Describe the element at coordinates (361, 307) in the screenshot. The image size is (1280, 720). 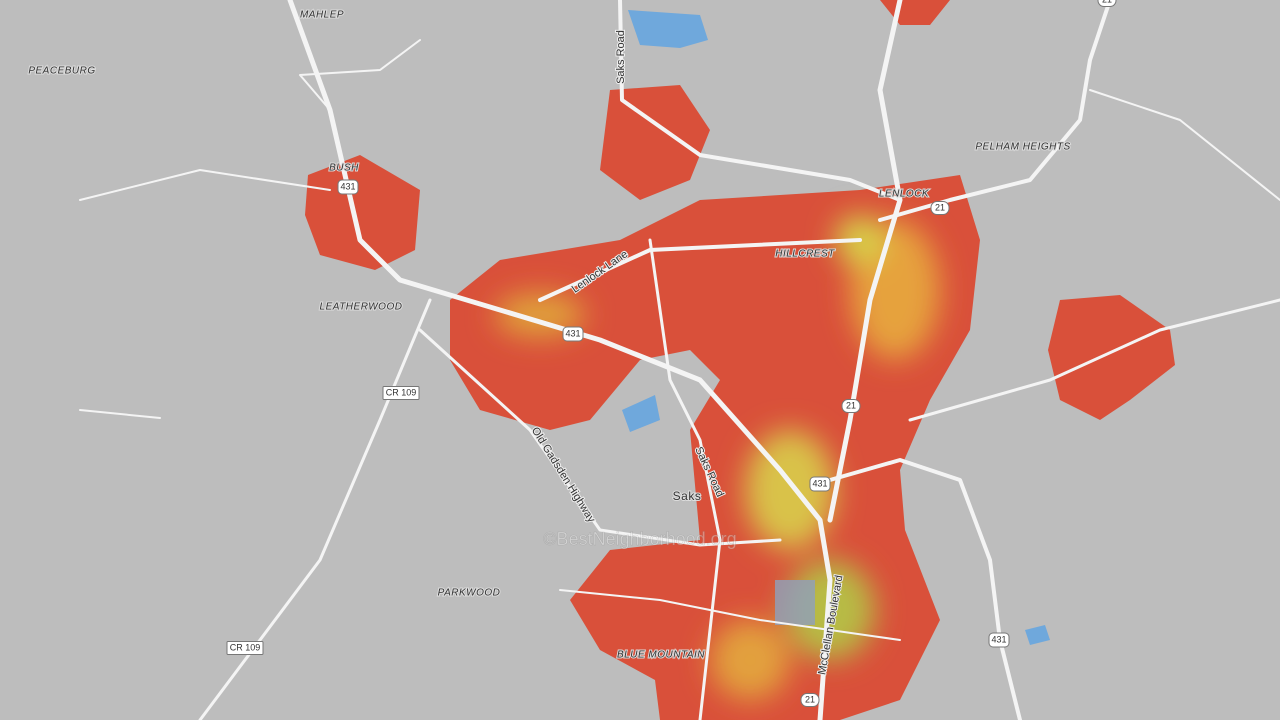
I see `place-label: LEATHERWOOD` at that location.